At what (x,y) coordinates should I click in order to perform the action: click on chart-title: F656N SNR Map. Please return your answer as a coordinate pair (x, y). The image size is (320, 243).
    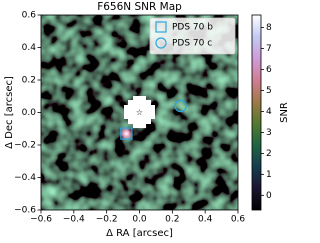
    Looking at the image, I should click on (139, 7).